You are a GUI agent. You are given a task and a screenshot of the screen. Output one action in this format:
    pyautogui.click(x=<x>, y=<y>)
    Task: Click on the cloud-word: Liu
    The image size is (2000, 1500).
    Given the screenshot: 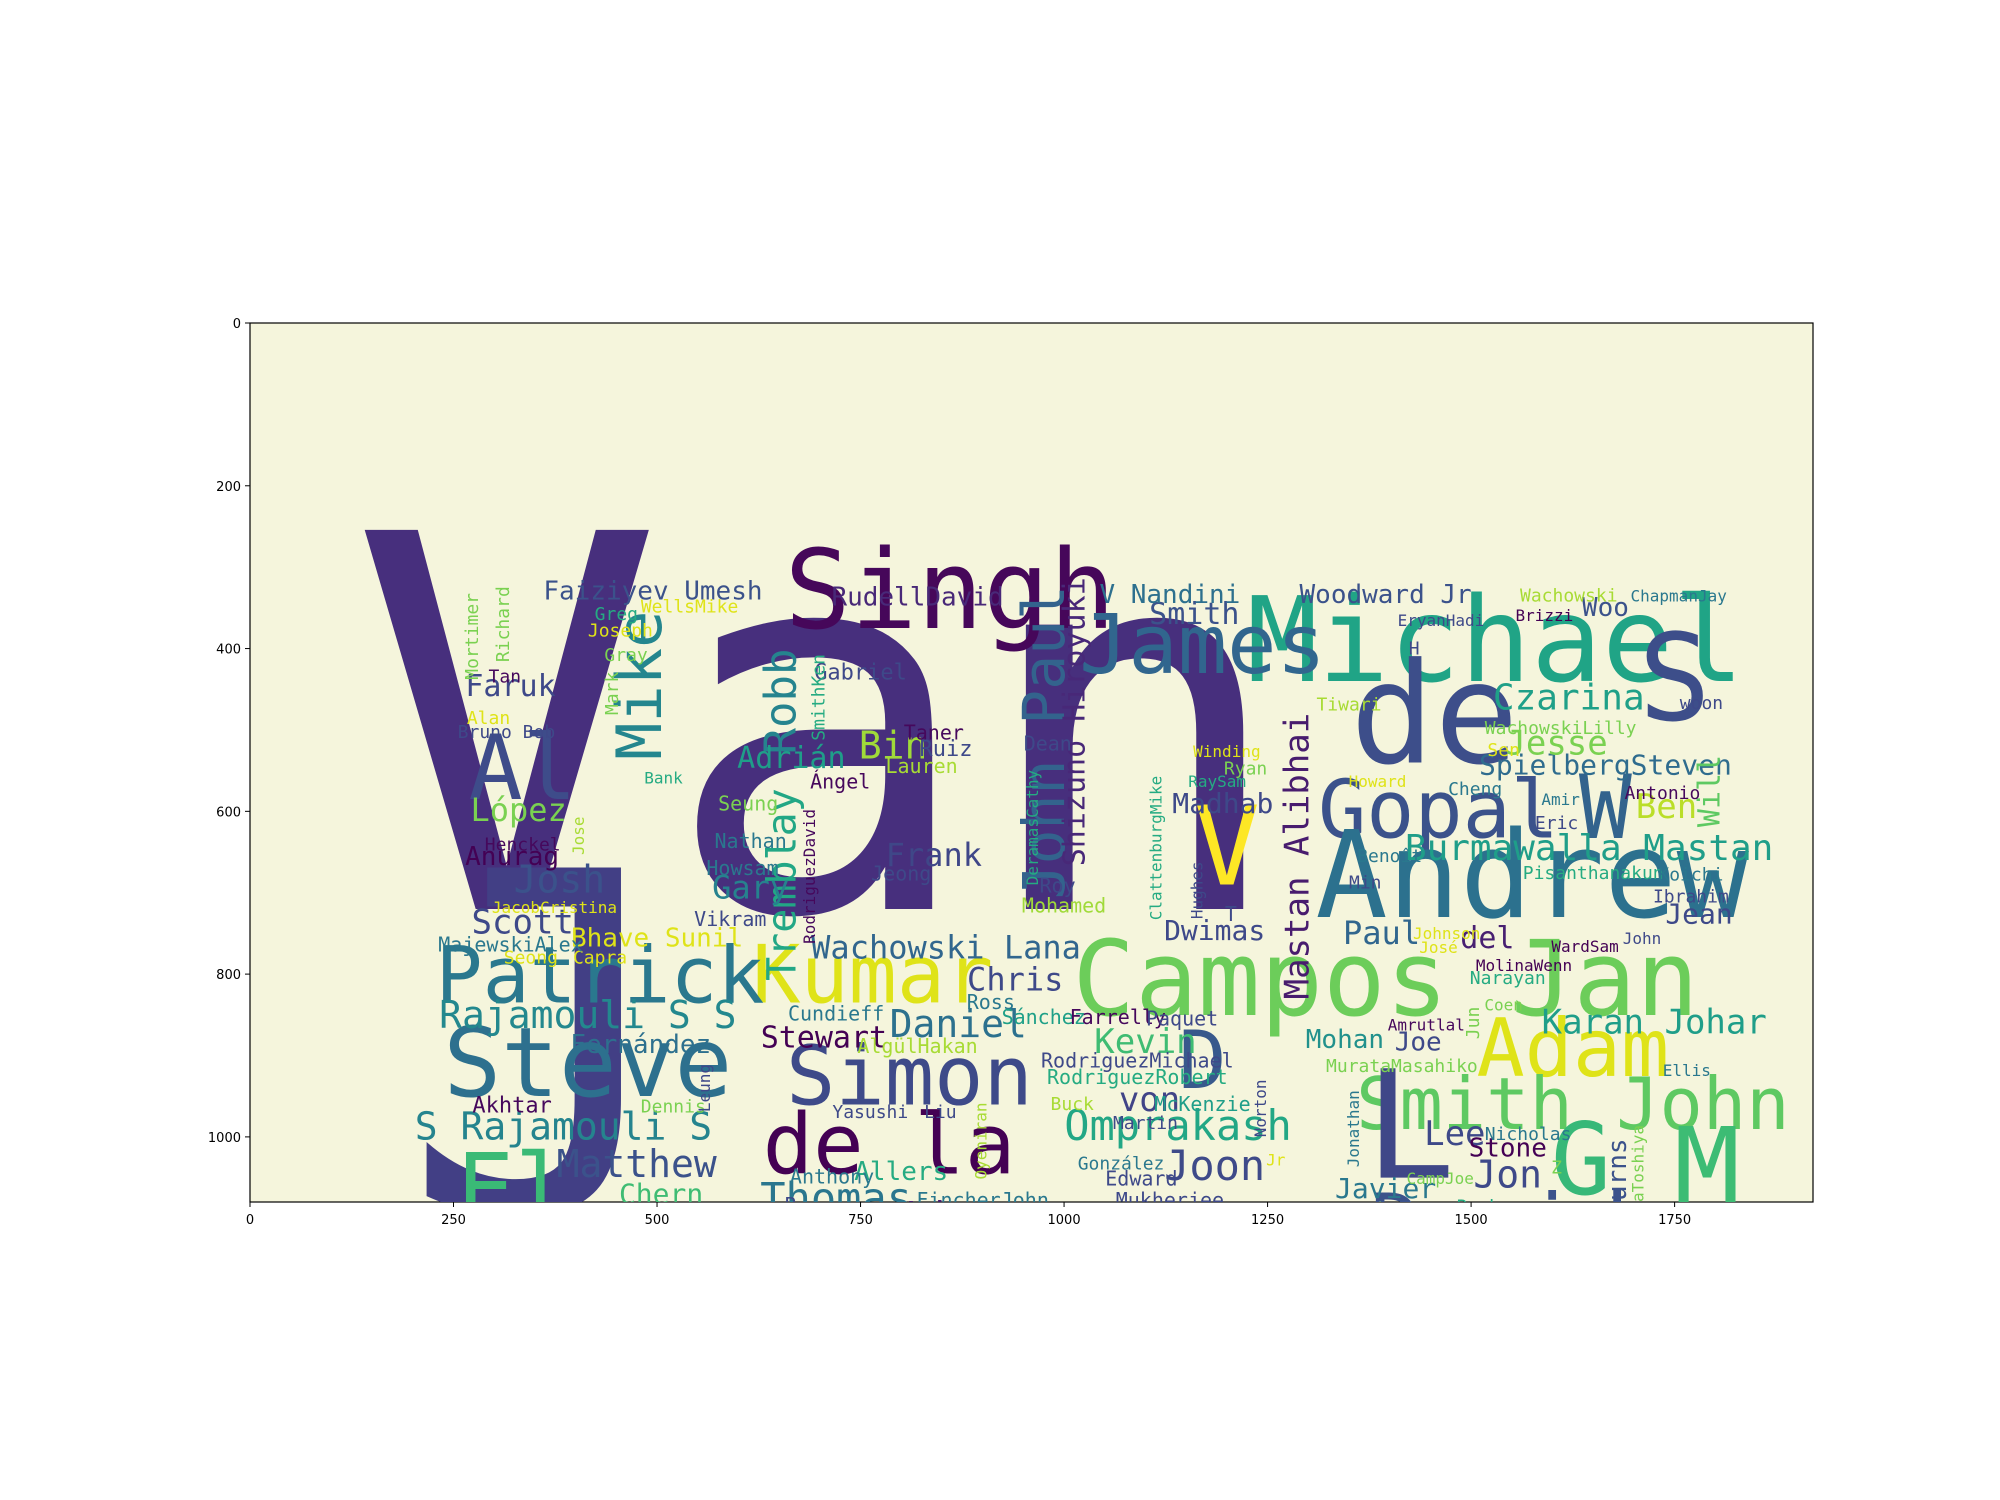 What is the action you would take?
    pyautogui.click(x=940, y=1112)
    